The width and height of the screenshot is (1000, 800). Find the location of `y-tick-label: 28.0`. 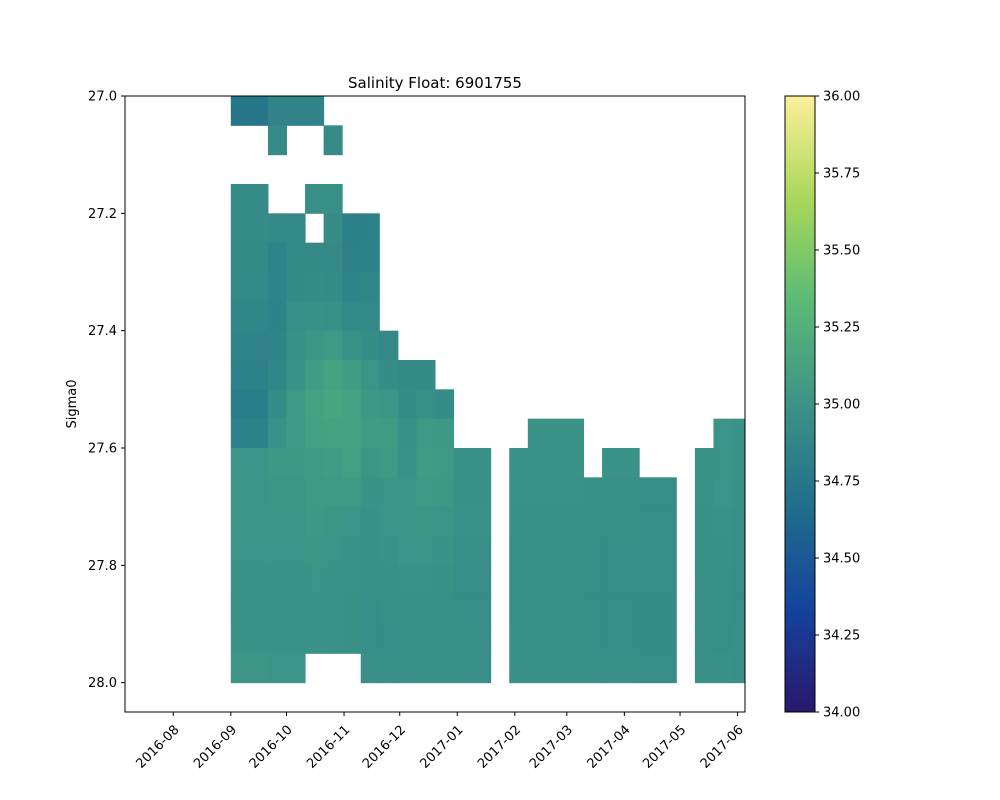

y-tick-label: 28.0 is located at coordinates (102, 683).